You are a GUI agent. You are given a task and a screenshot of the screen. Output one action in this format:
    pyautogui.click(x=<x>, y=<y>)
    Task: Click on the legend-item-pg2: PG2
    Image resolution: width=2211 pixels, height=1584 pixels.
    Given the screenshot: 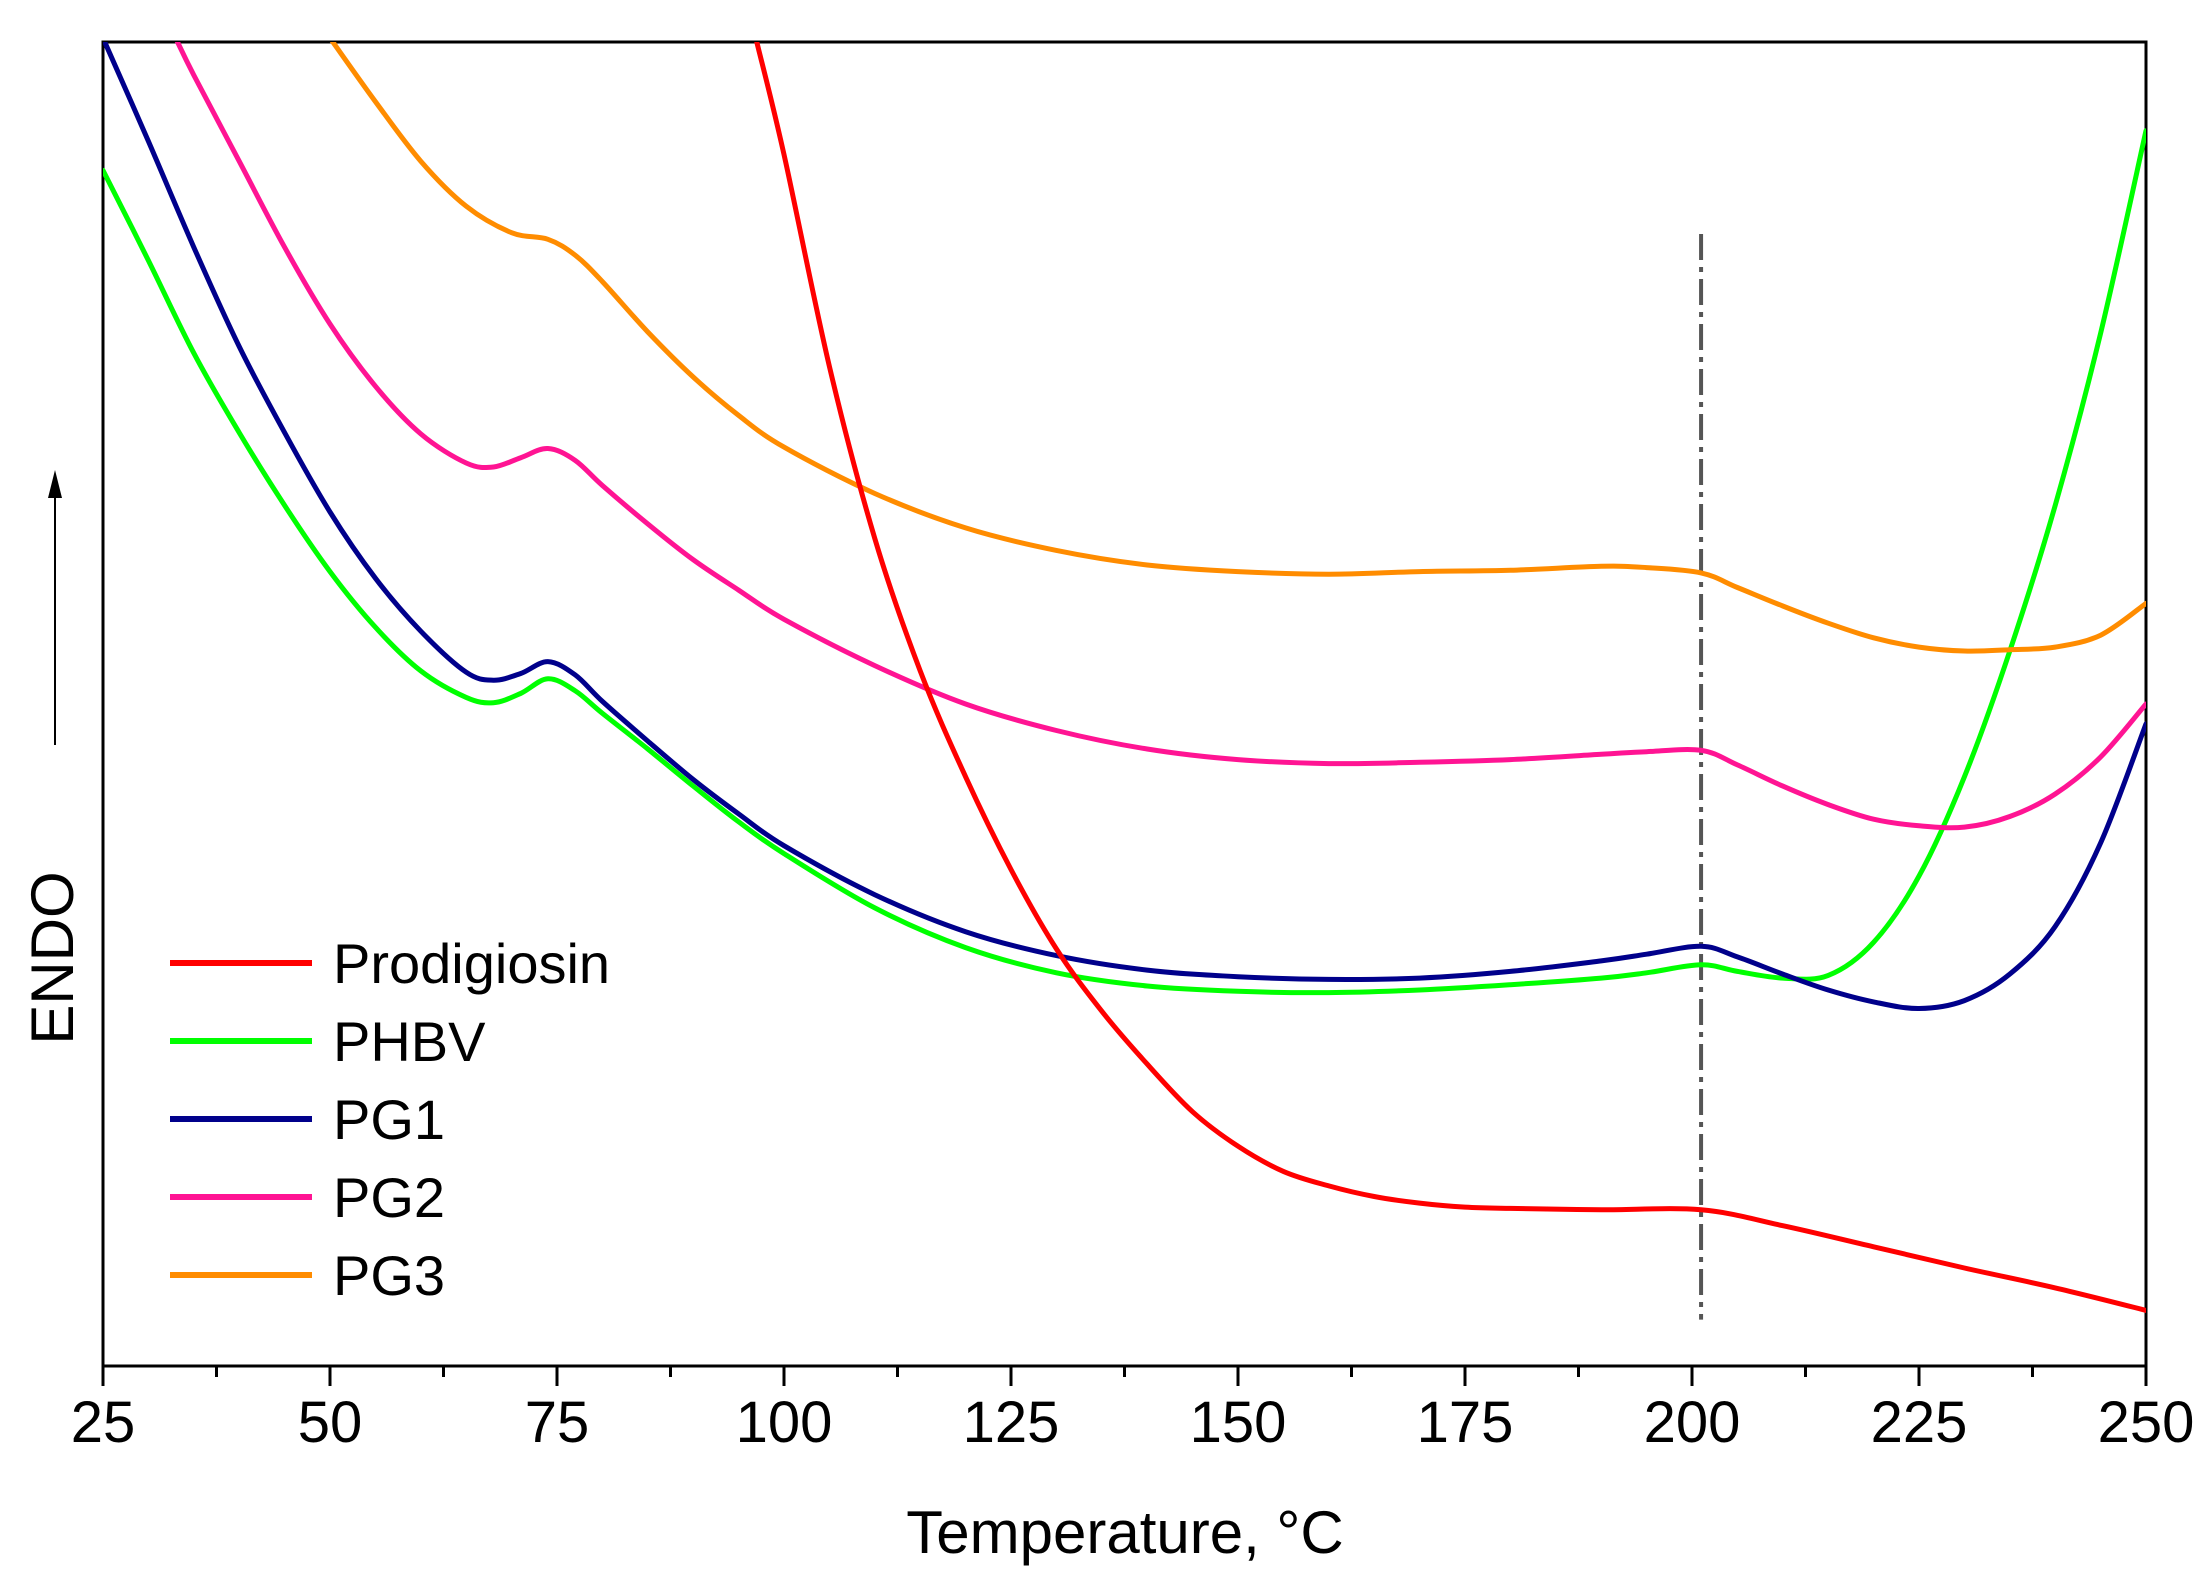 What is the action you would take?
    pyautogui.click(x=307, y=1197)
    